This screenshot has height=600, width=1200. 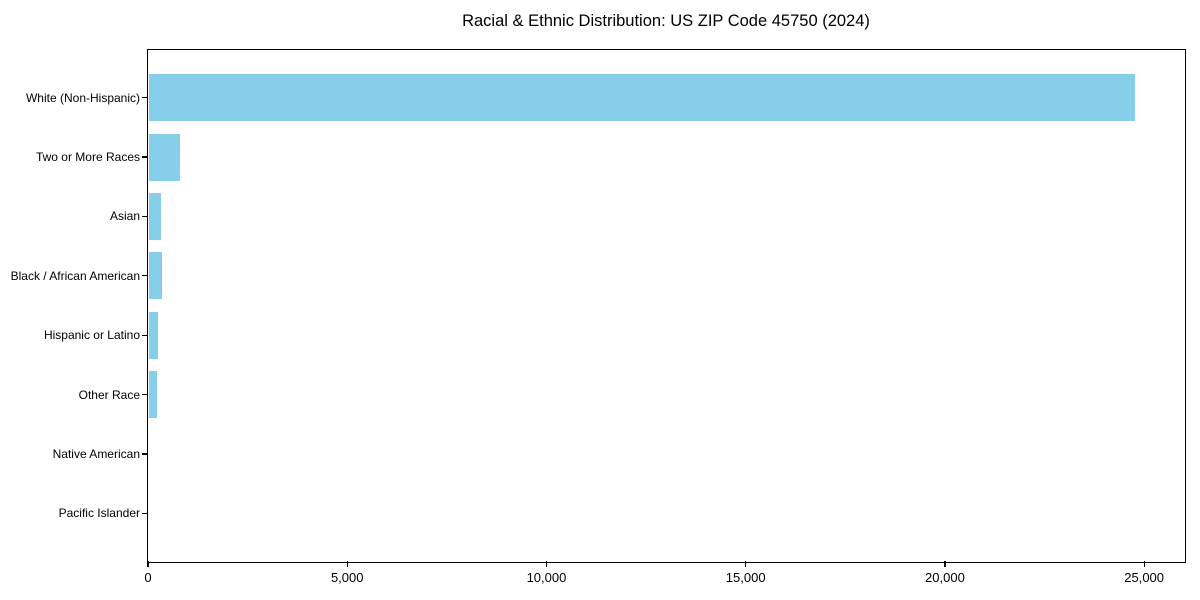 What do you see at coordinates (546, 577) in the screenshot?
I see `x-axis-tick-label: 10,000` at bounding box center [546, 577].